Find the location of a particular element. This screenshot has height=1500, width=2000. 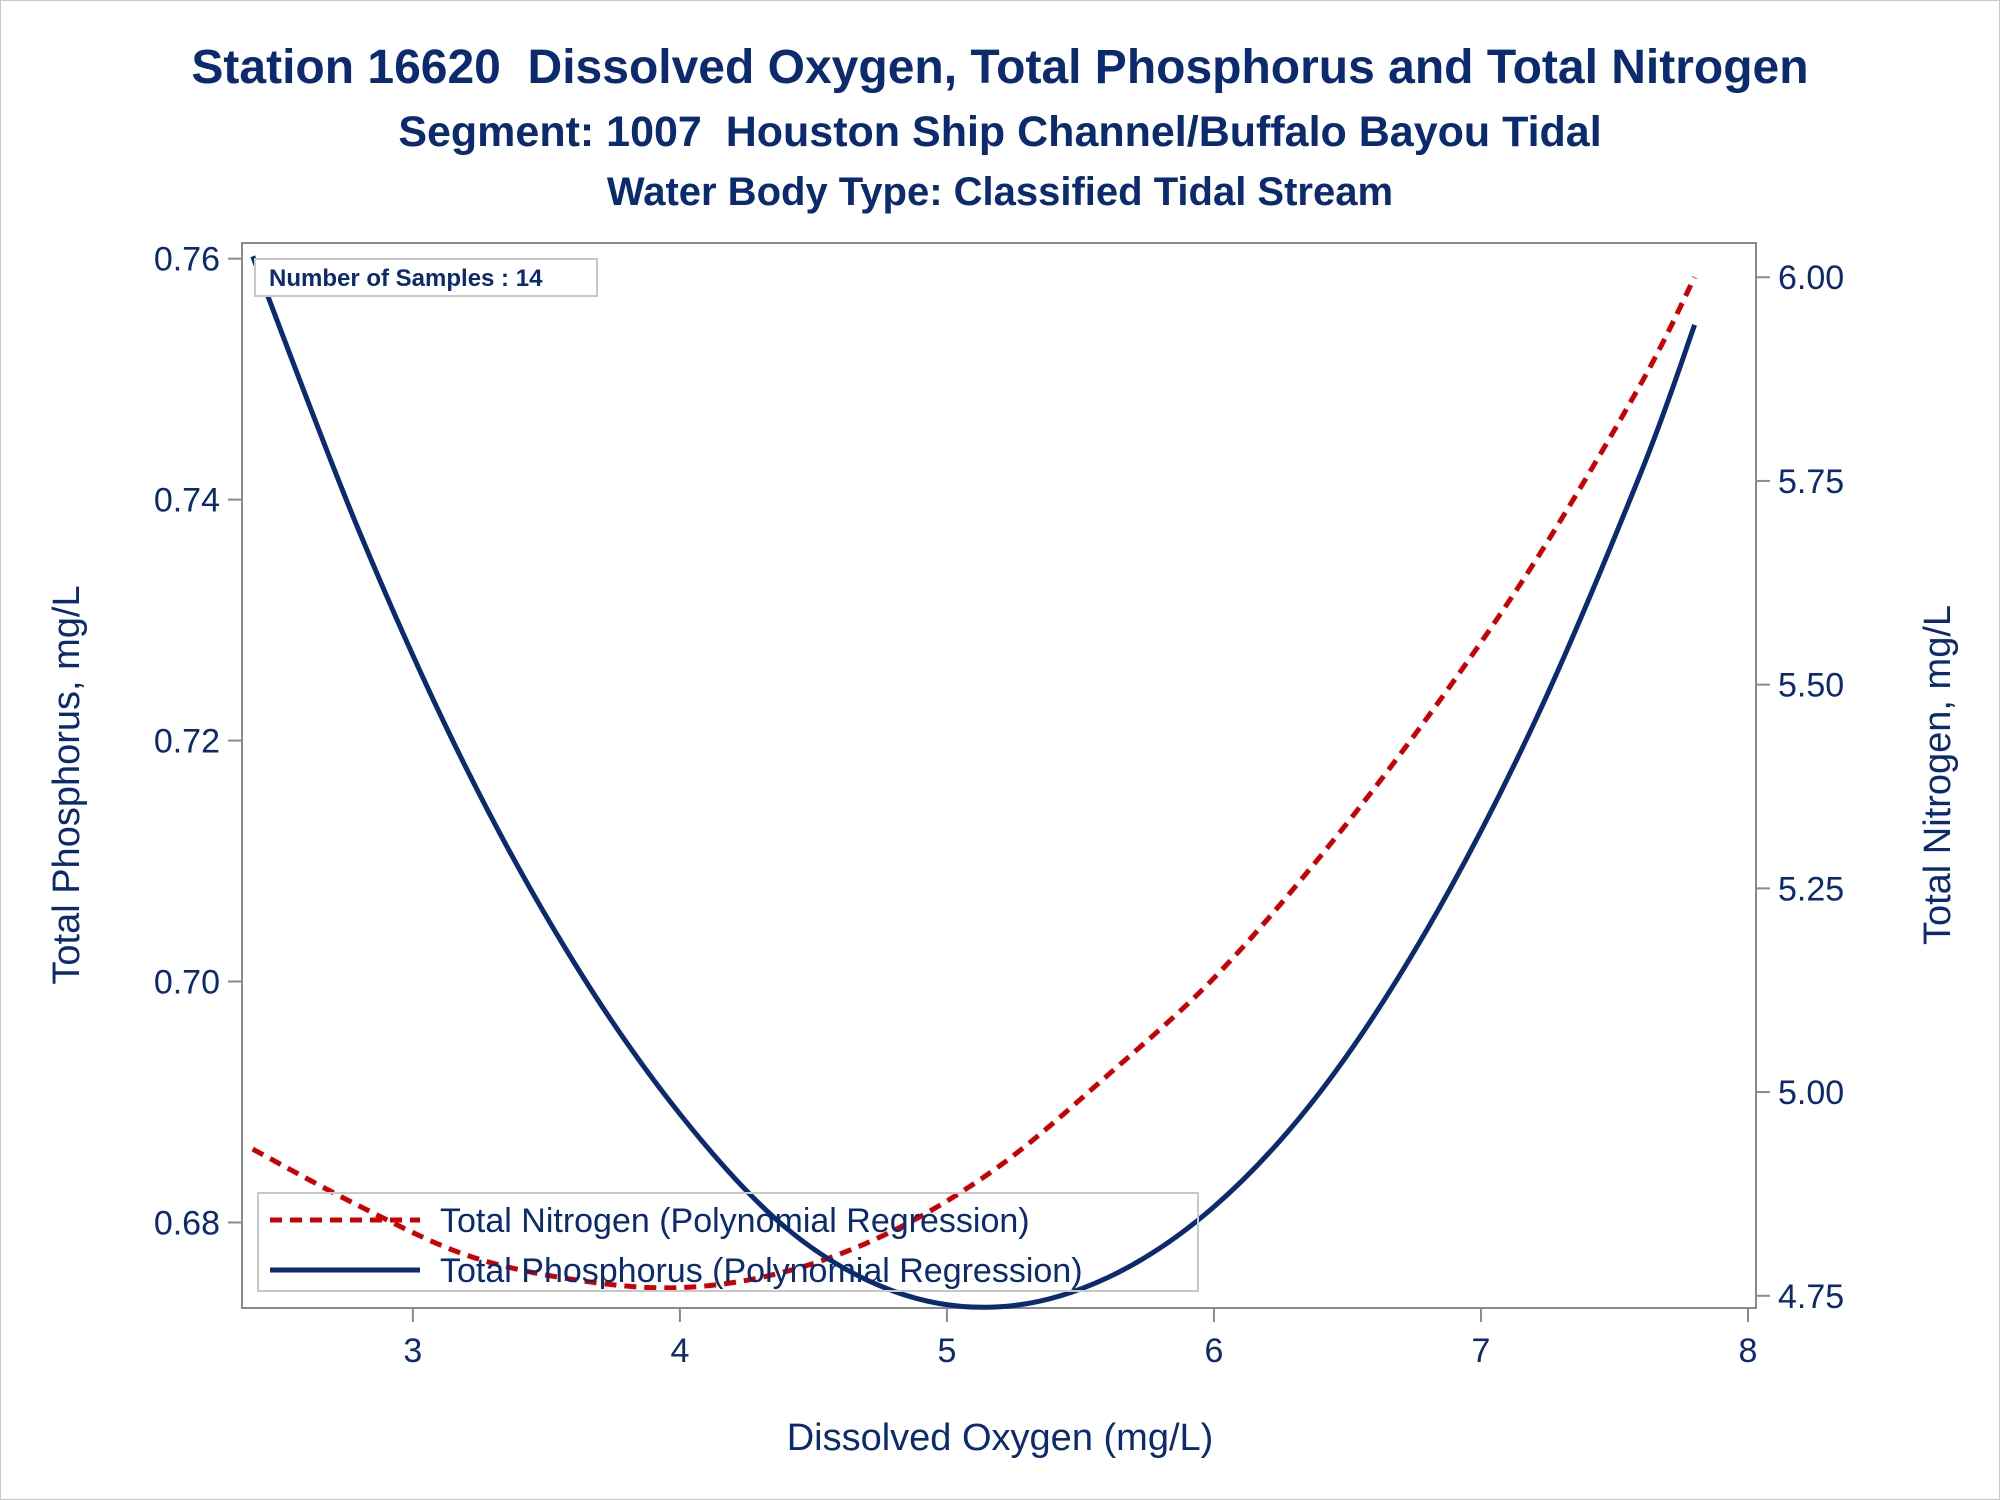

legend-box is located at coordinates (728, 1242).